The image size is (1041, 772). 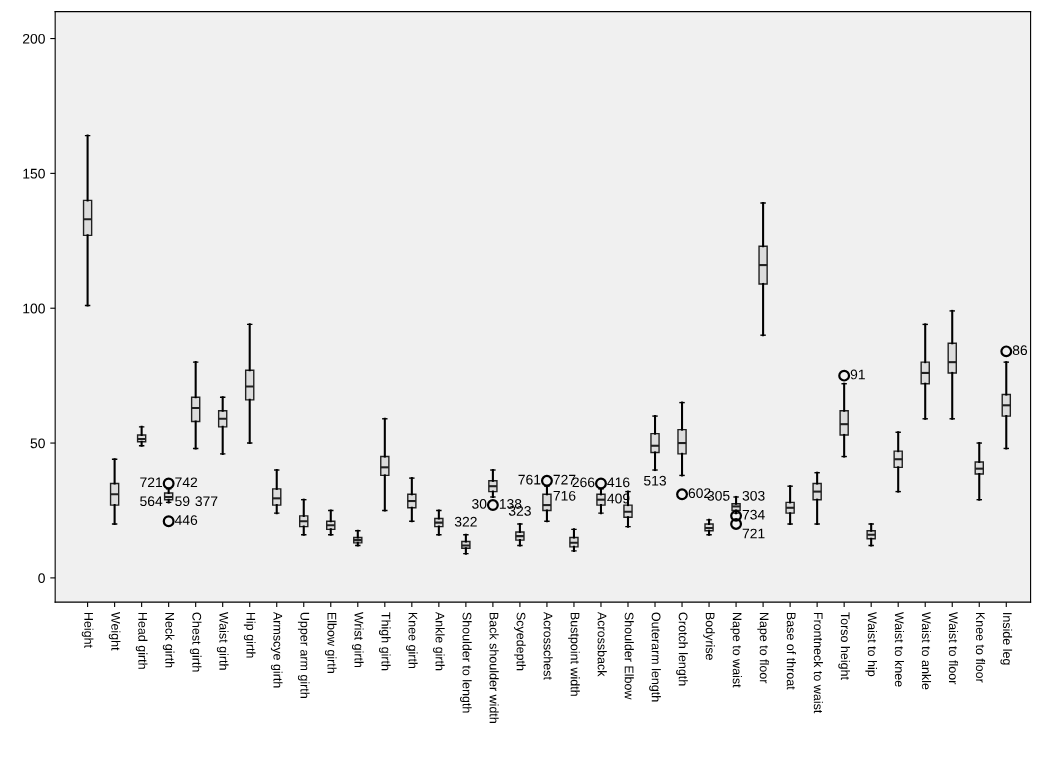 What do you see at coordinates (494, 667) in the screenshot?
I see `x-tick-label: Back shoulder width` at bounding box center [494, 667].